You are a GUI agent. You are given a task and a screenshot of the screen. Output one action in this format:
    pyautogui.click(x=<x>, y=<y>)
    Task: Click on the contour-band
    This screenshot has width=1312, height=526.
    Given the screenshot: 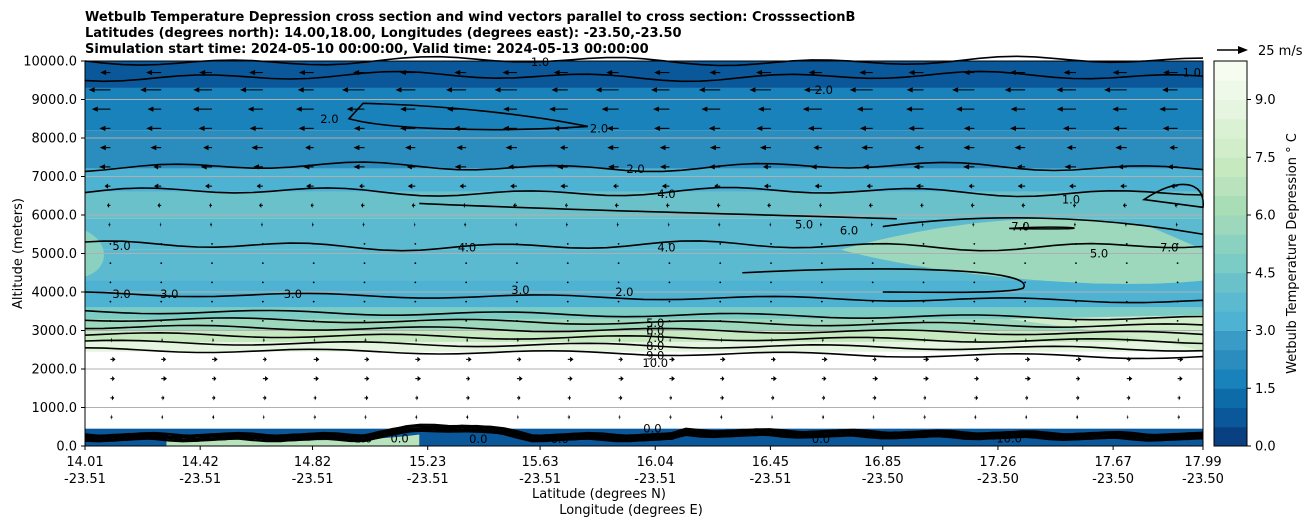 What is the action you would take?
    pyautogui.click(x=644, y=313)
    